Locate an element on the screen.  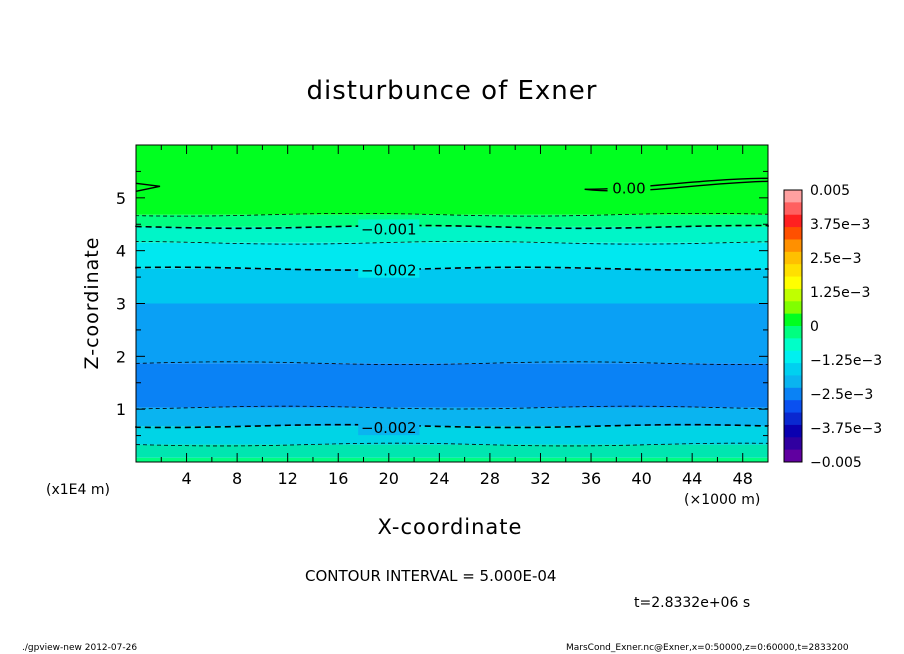
x-axis-unit: (×1000 m) is located at coordinates (722, 500).